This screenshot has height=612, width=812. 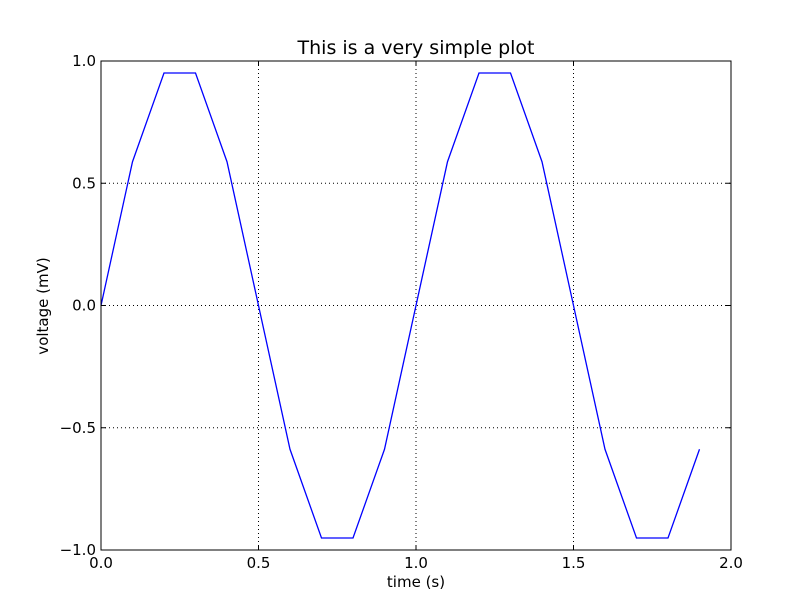 I want to click on y-tick-label-4: 1.0, so click(x=84, y=61).